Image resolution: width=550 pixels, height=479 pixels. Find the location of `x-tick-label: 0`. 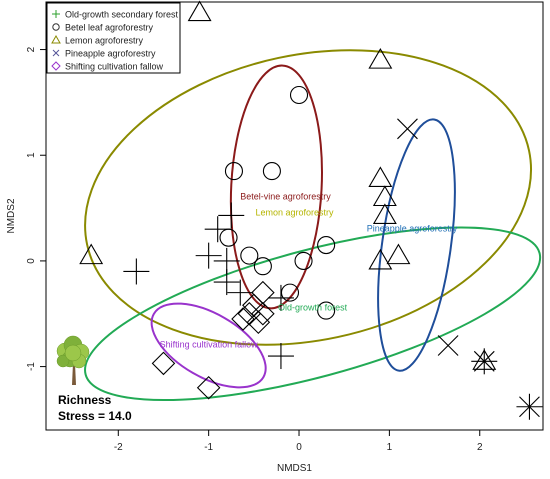

x-tick-label: 0 is located at coordinates (299, 447).